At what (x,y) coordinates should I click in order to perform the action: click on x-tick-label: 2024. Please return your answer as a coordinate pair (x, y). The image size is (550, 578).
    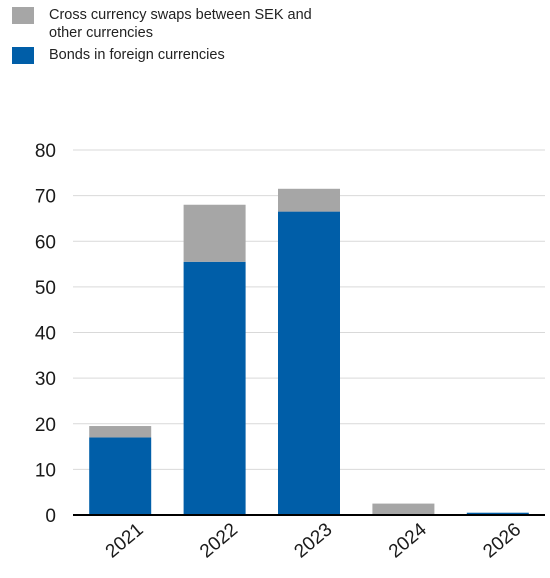
    Looking at the image, I should click on (408, 541).